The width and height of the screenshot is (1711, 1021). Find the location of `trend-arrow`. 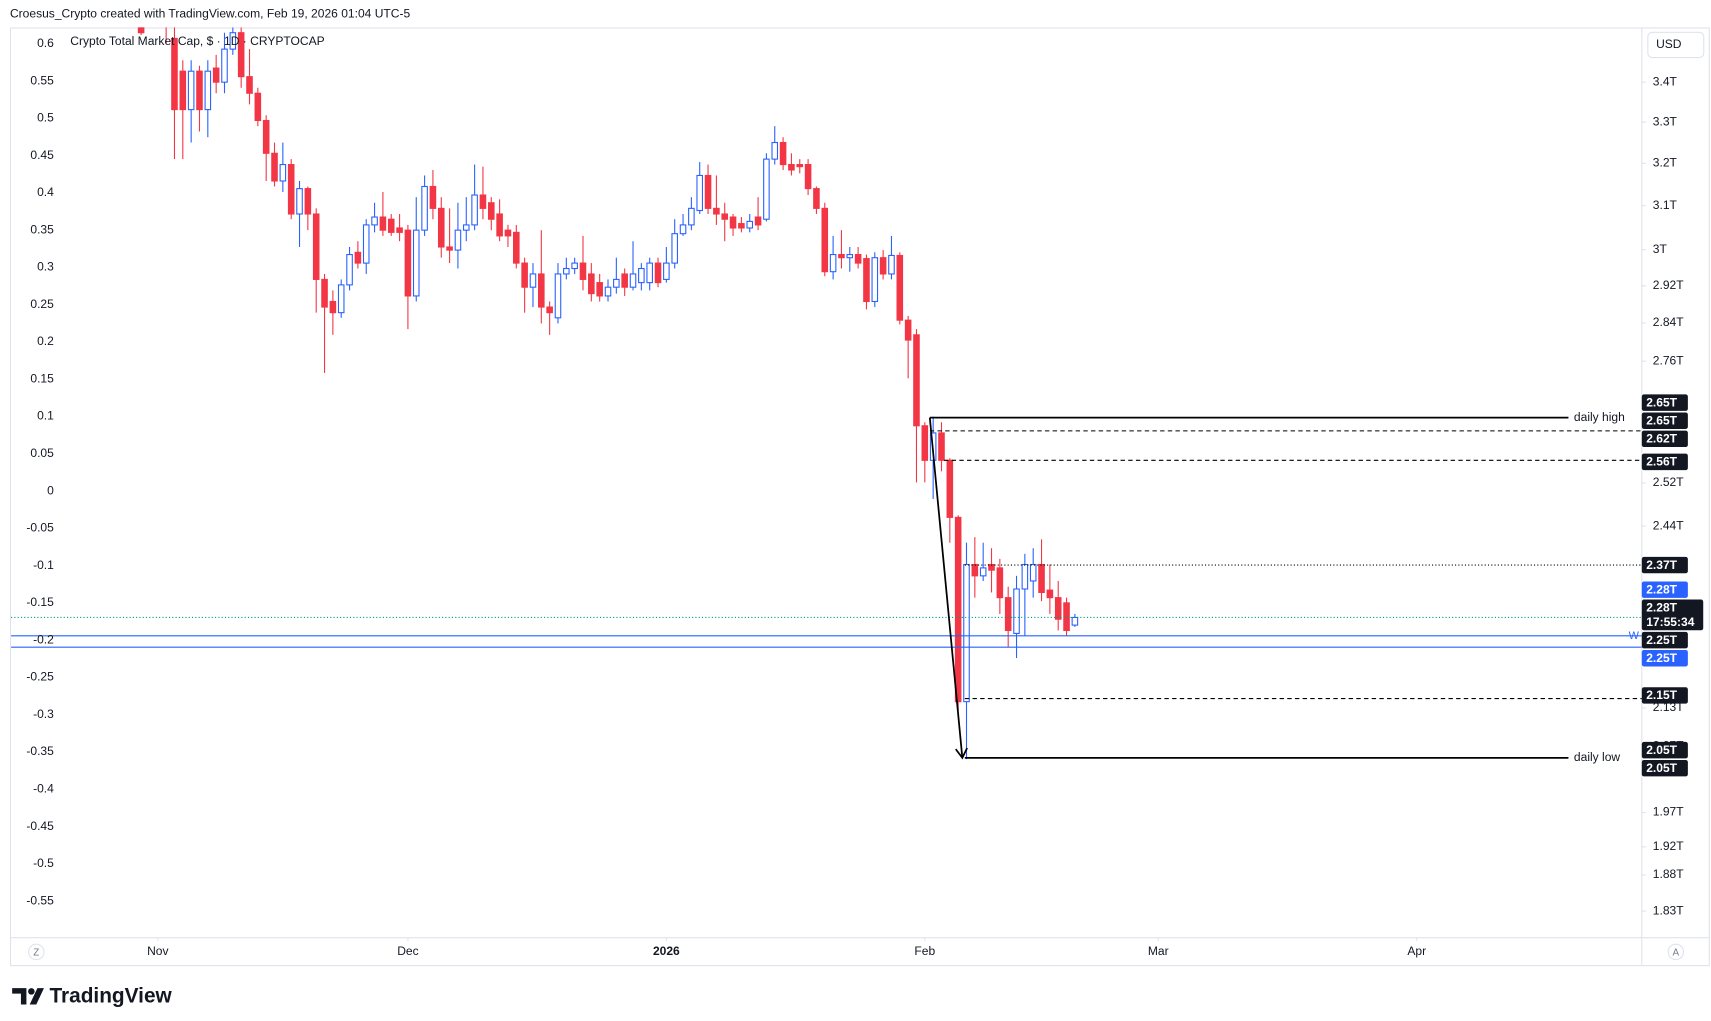

trend-arrow is located at coordinates (946, 587).